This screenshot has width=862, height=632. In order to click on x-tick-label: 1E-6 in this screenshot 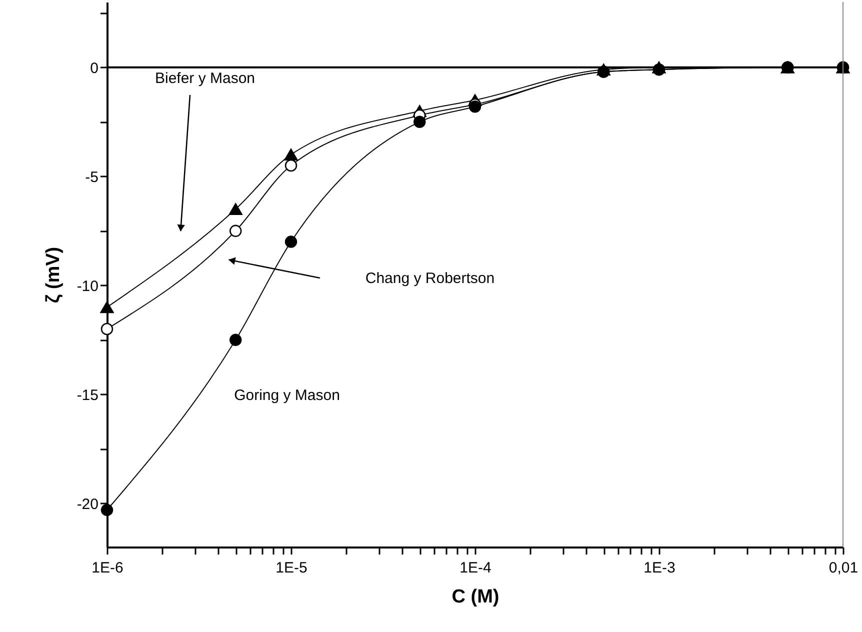, I will do `click(108, 568)`.